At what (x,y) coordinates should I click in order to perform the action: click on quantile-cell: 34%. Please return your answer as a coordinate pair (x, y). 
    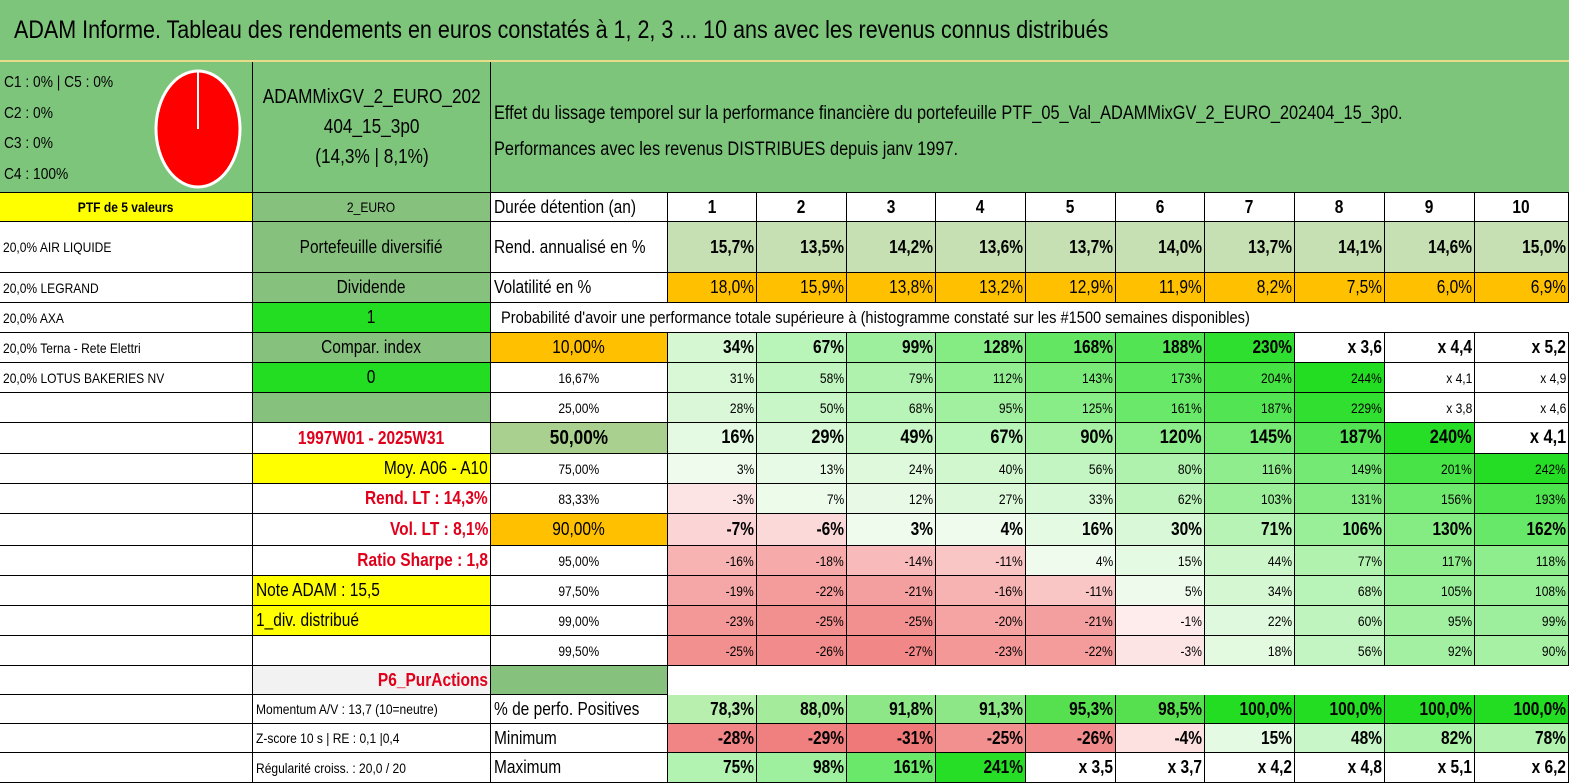
    Looking at the image, I should click on (1250, 591).